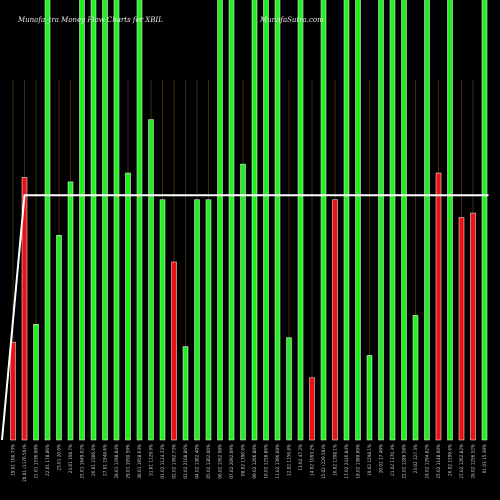  Describe the element at coordinates (151, 460) in the screenshot. I see `date-label: 31.01 1129.9%` at that location.